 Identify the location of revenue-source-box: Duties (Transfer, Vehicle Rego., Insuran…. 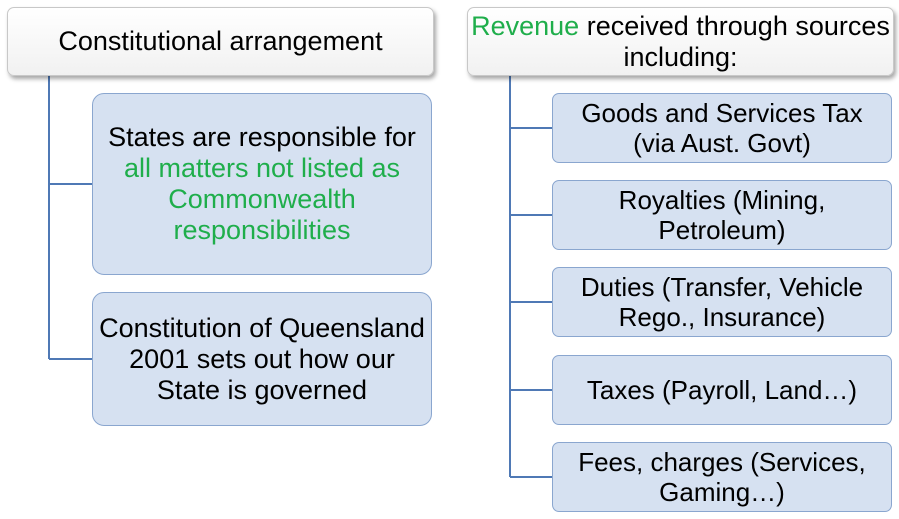
(722, 302).